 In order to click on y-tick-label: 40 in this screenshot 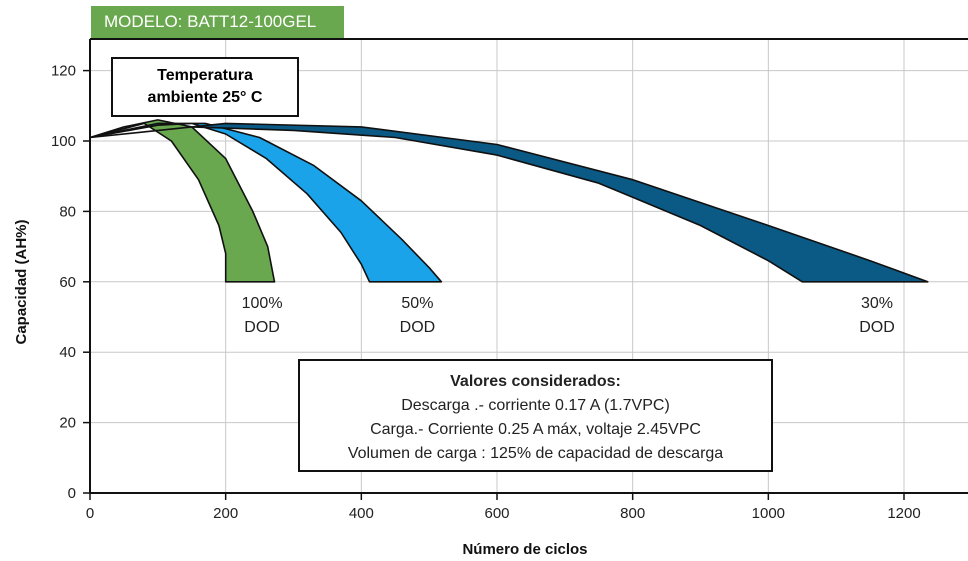, I will do `click(67, 352)`.